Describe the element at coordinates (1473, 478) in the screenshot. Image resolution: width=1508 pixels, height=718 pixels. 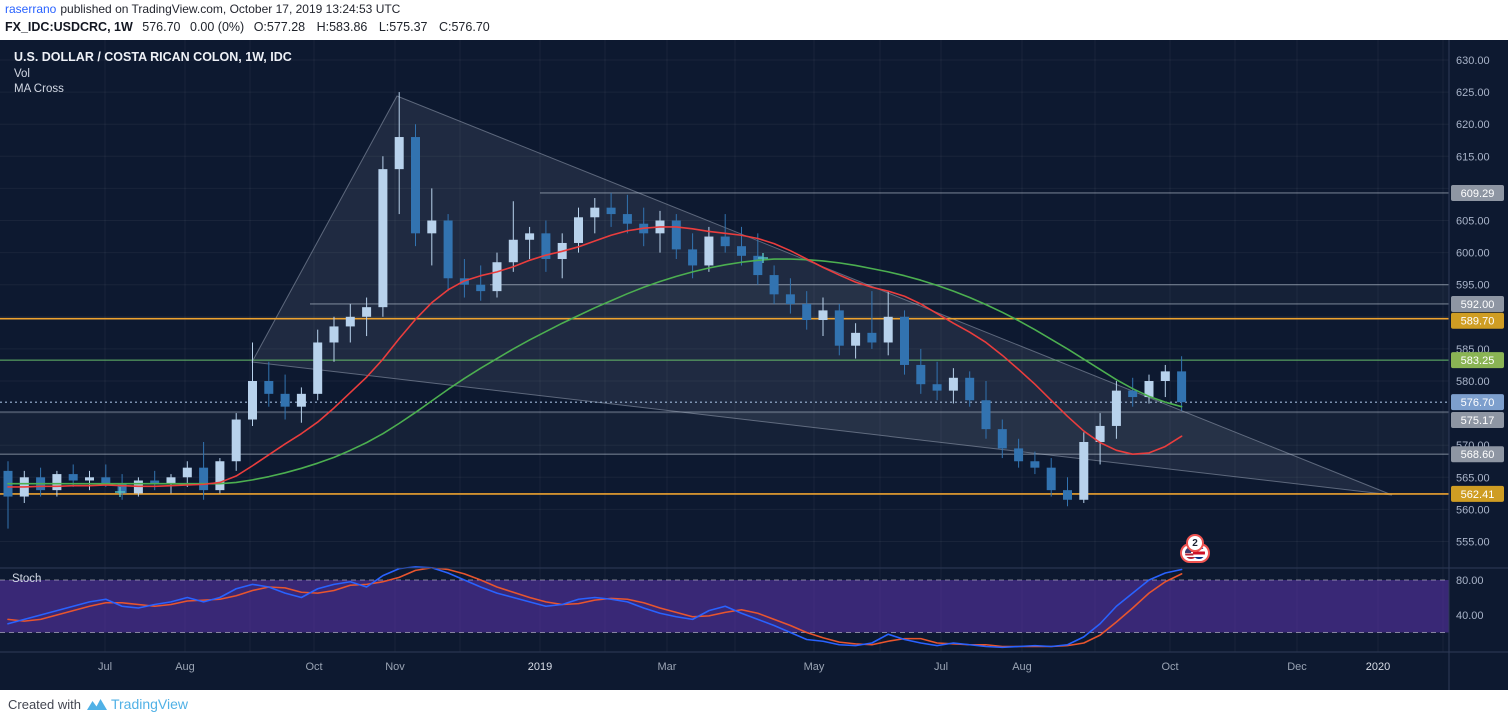
I see `svg-text: 565.00` at that location.